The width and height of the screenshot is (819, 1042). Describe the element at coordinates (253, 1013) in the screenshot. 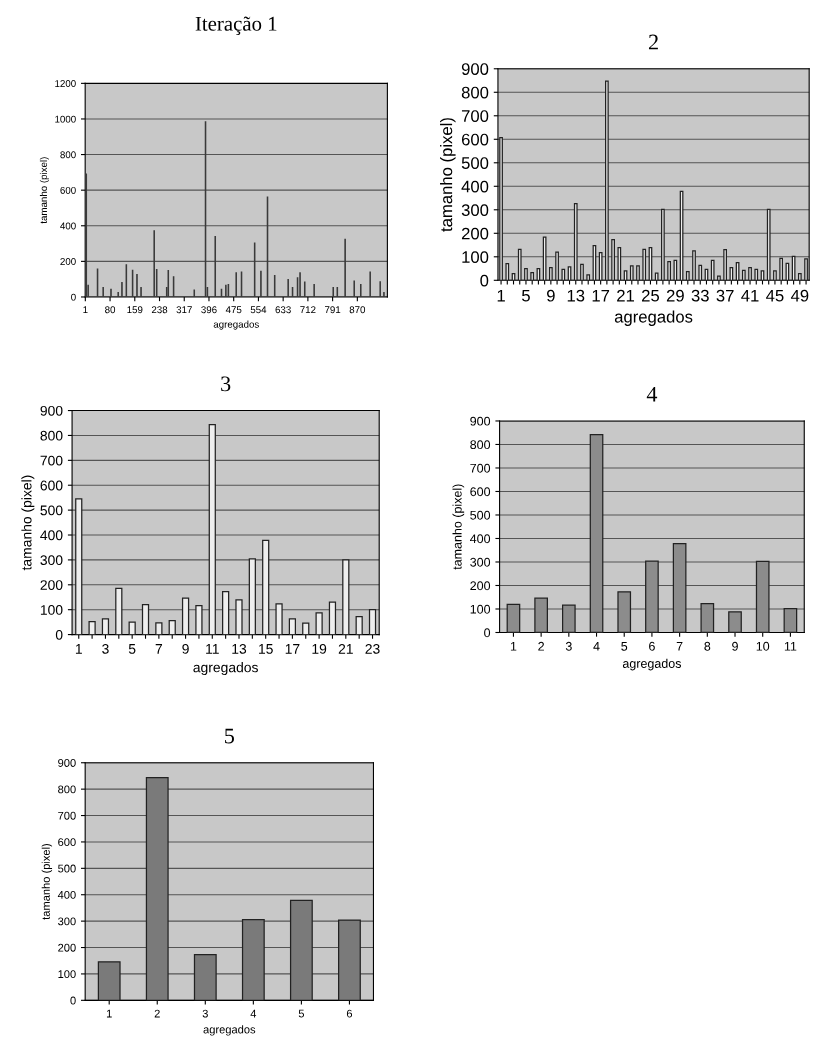

I see `x-tick-label: 4` at that location.